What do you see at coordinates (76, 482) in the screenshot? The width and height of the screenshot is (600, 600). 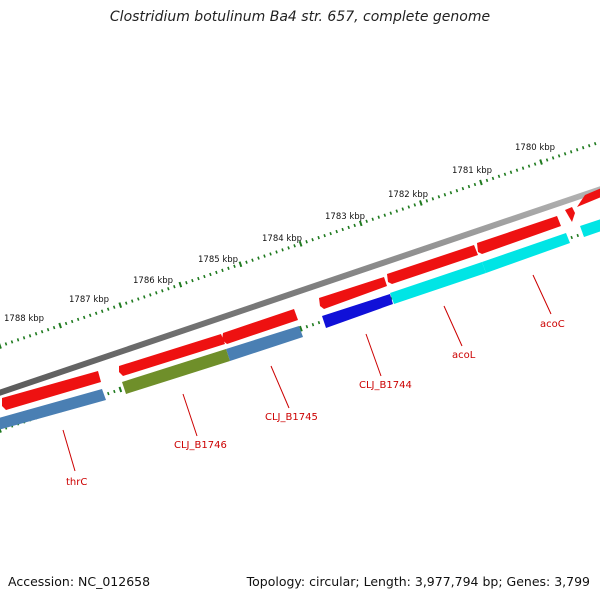 I see `gene-label-thrC: thrC` at bounding box center [76, 482].